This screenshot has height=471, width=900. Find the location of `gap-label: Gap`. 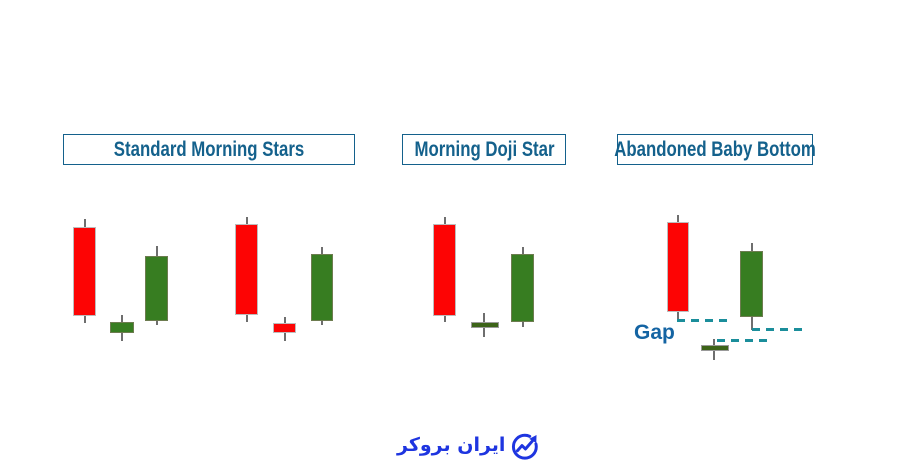

gap-label: Gap is located at coordinates (654, 332).